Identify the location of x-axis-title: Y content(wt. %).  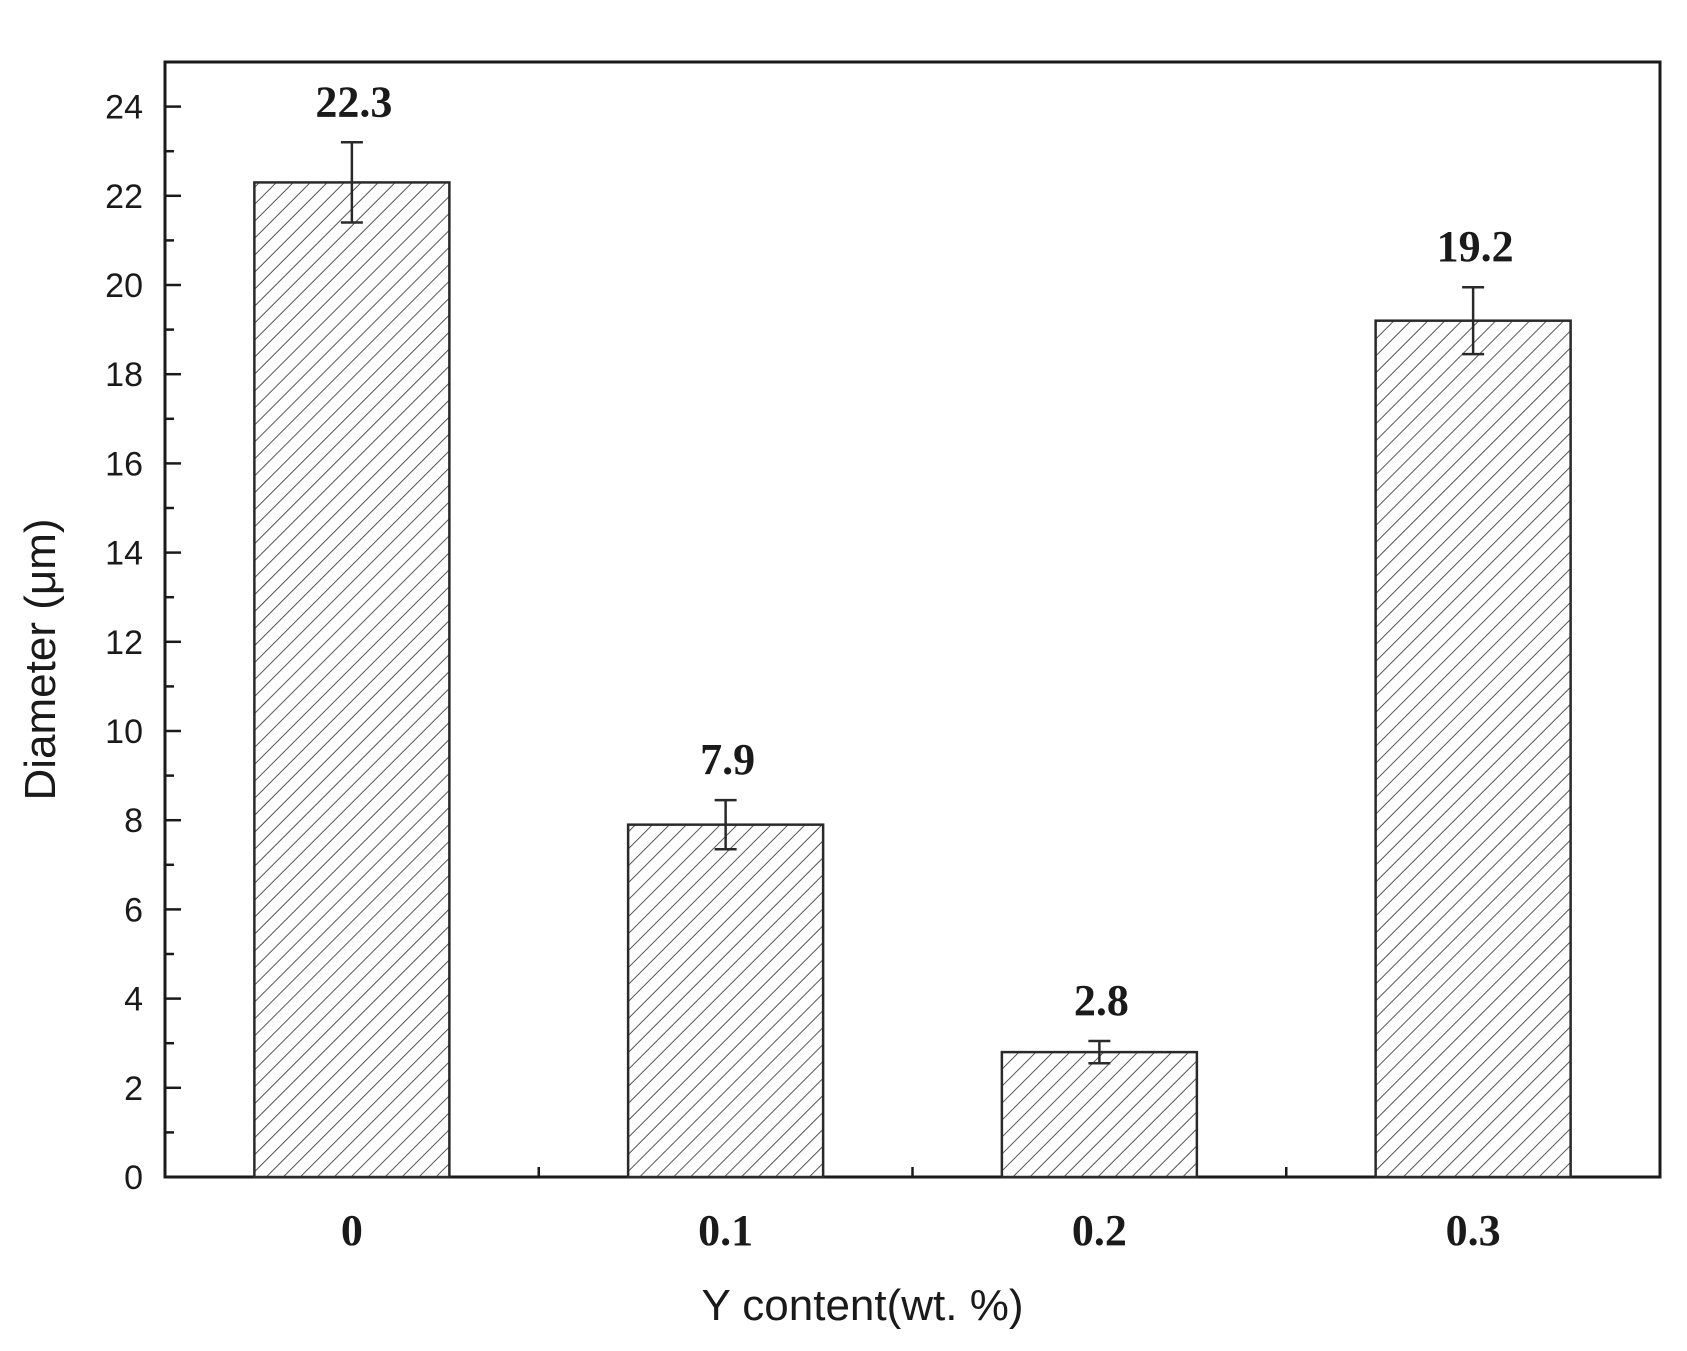
(863, 1305).